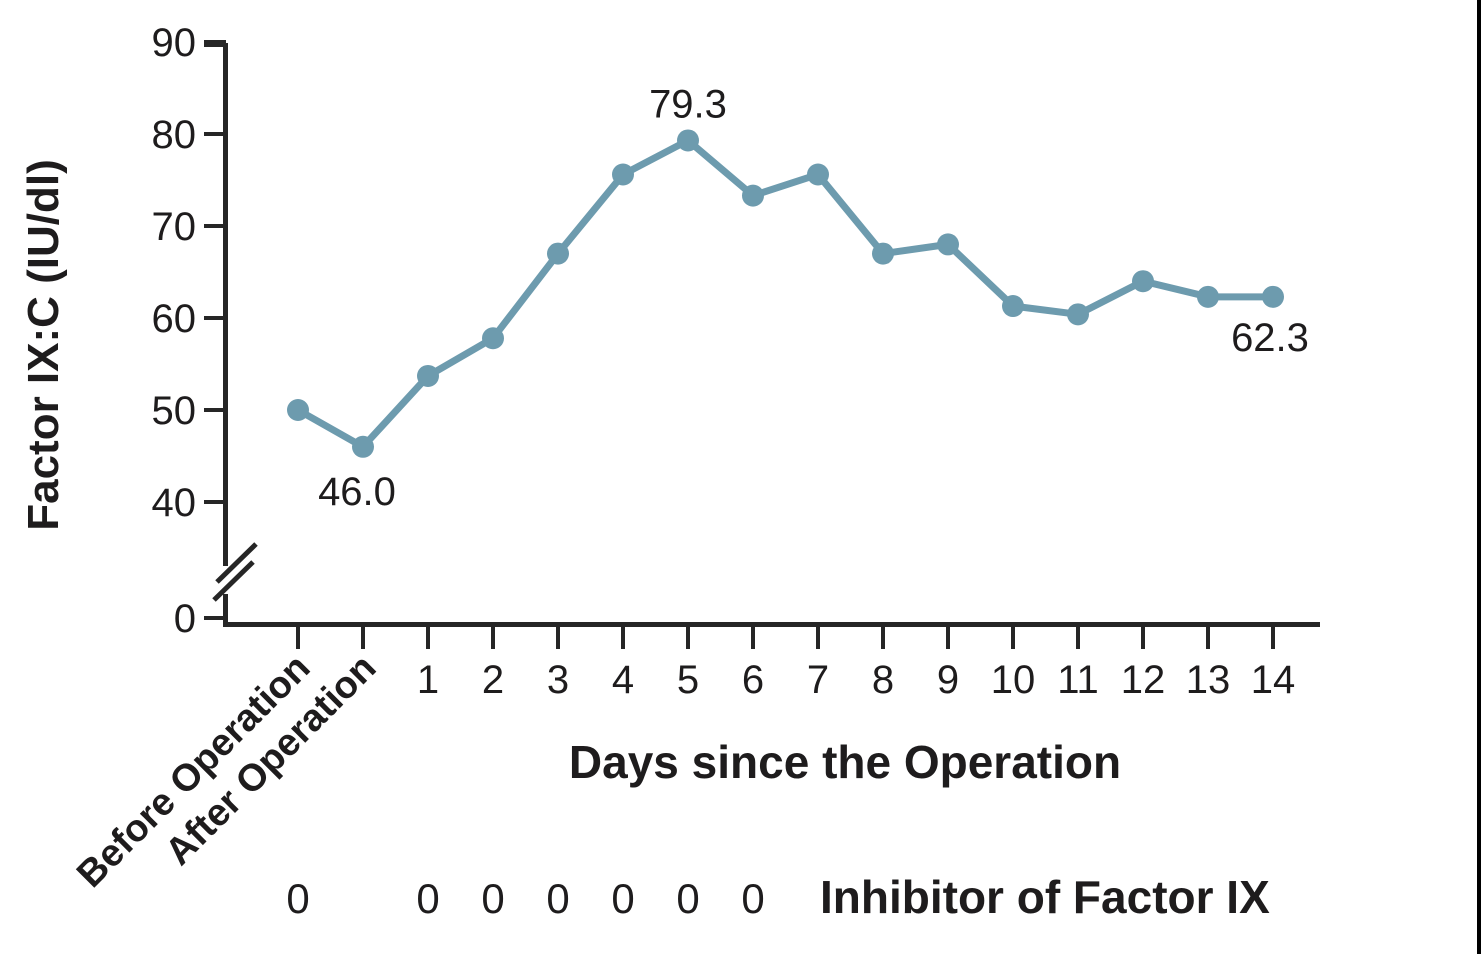  Describe the element at coordinates (185, 619) in the screenshot. I see `y-tick-label: 0` at that location.